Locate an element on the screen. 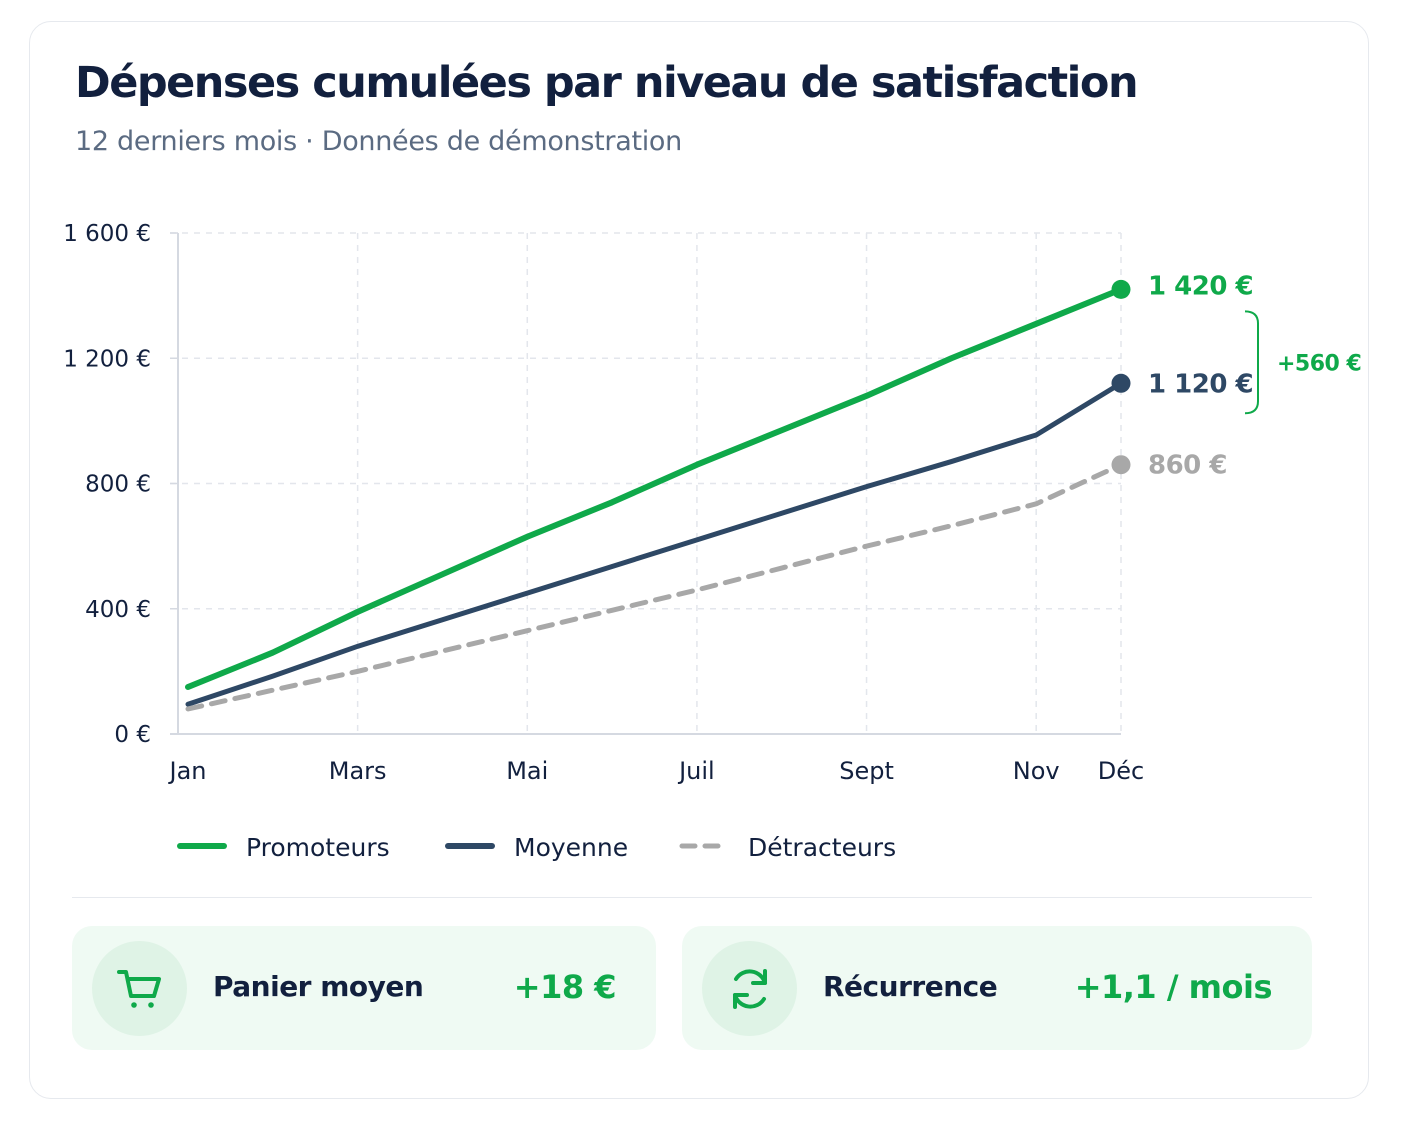 The width and height of the screenshot is (1402, 1122). kpi-label: Panier moyen is located at coordinates (318, 986).